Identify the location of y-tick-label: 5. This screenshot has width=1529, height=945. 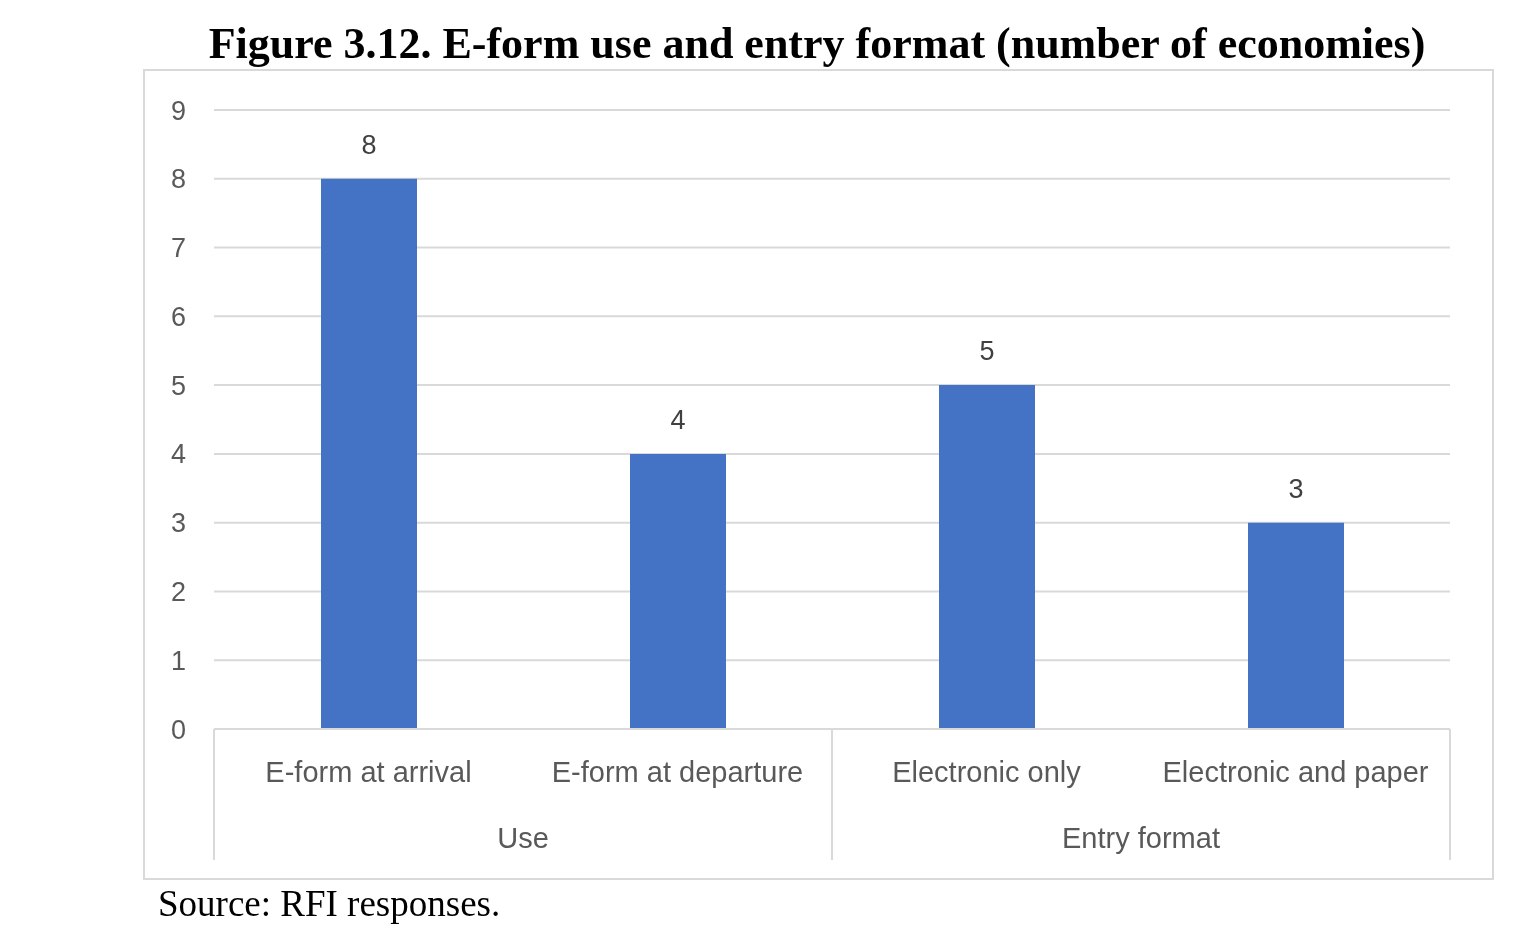
(178, 385).